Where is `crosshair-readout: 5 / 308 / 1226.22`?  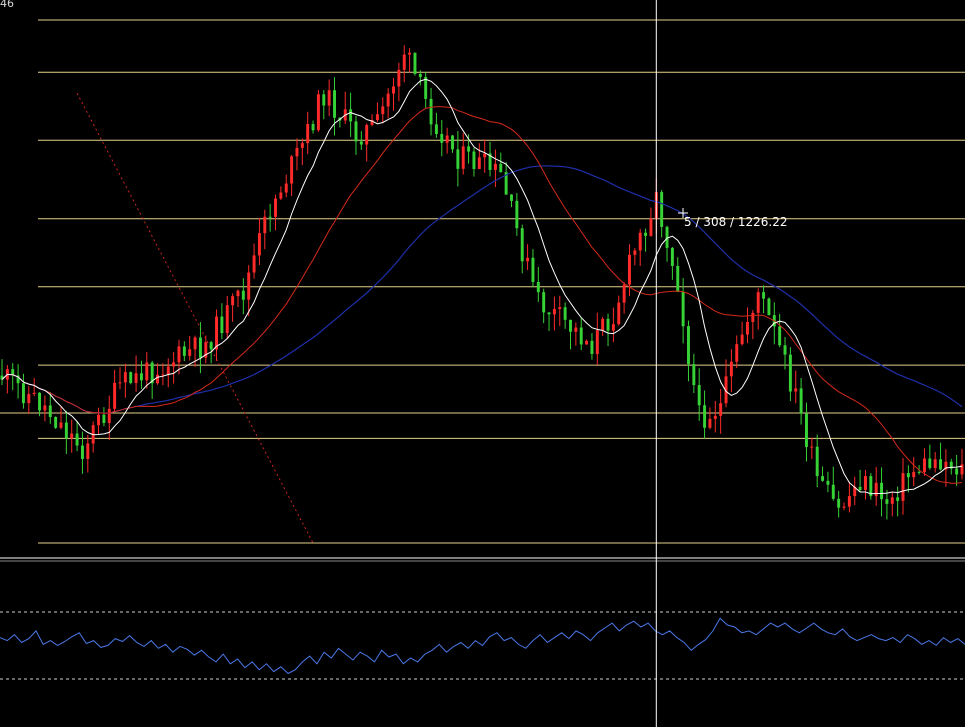 crosshair-readout: 5 / 308 / 1226.22 is located at coordinates (736, 222).